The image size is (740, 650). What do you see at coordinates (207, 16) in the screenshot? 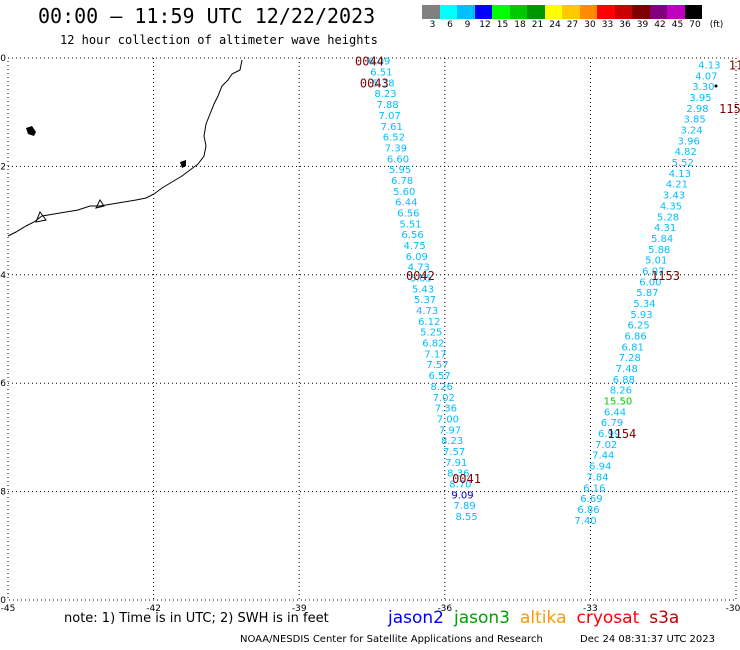
I see `page-title: 00:00 – 11:59 UTC 12/22/2023` at bounding box center [207, 16].